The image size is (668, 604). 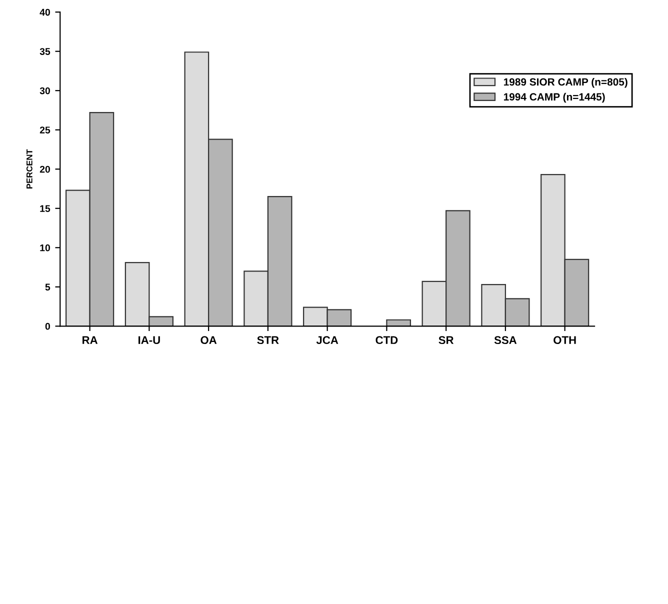 I want to click on x-tick-label: CTD, so click(x=387, y=340).